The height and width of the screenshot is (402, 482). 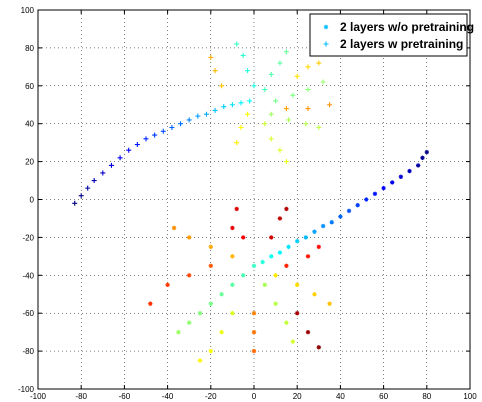 I want to click on x-tick-label: -20, so click(x=211, y=396).